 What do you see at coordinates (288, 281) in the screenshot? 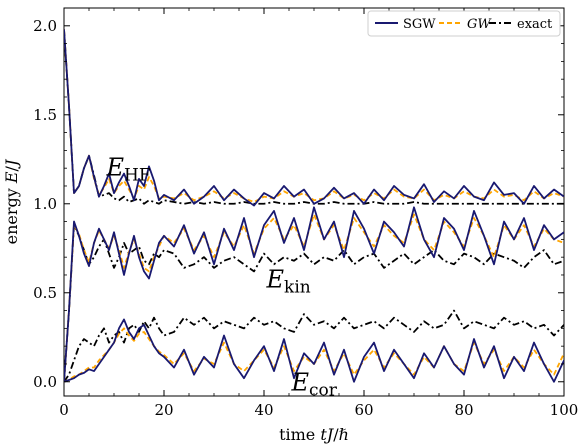
I see `annotation-e-kin: Ekin` at bounding box center [288, 281].